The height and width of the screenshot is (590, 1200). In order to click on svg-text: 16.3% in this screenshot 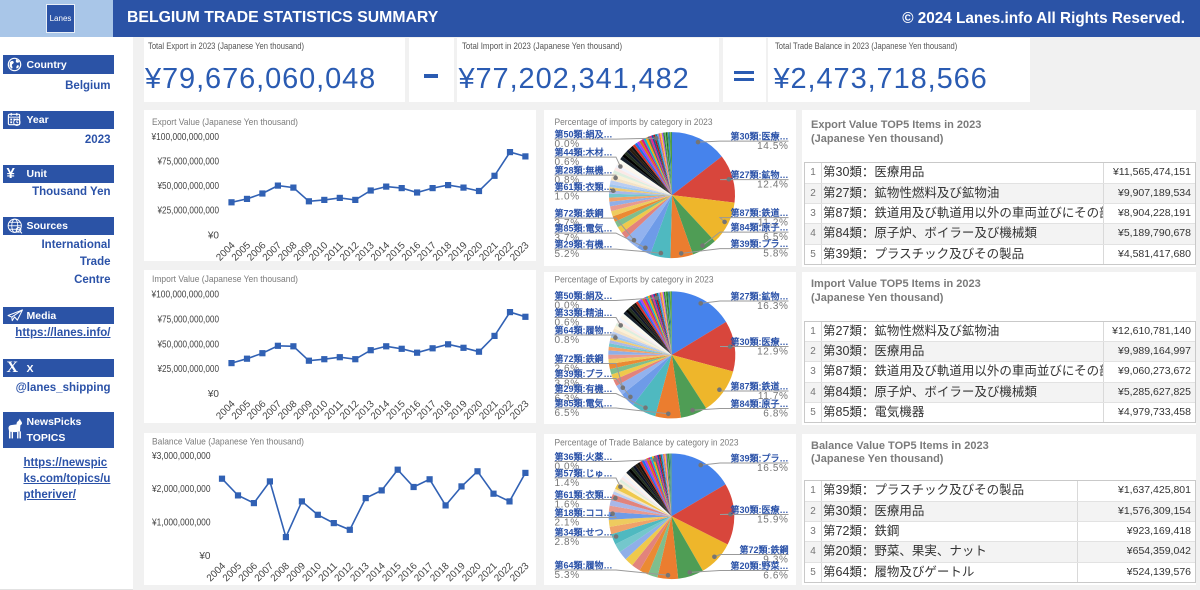, I will do `click(772, 306)`.